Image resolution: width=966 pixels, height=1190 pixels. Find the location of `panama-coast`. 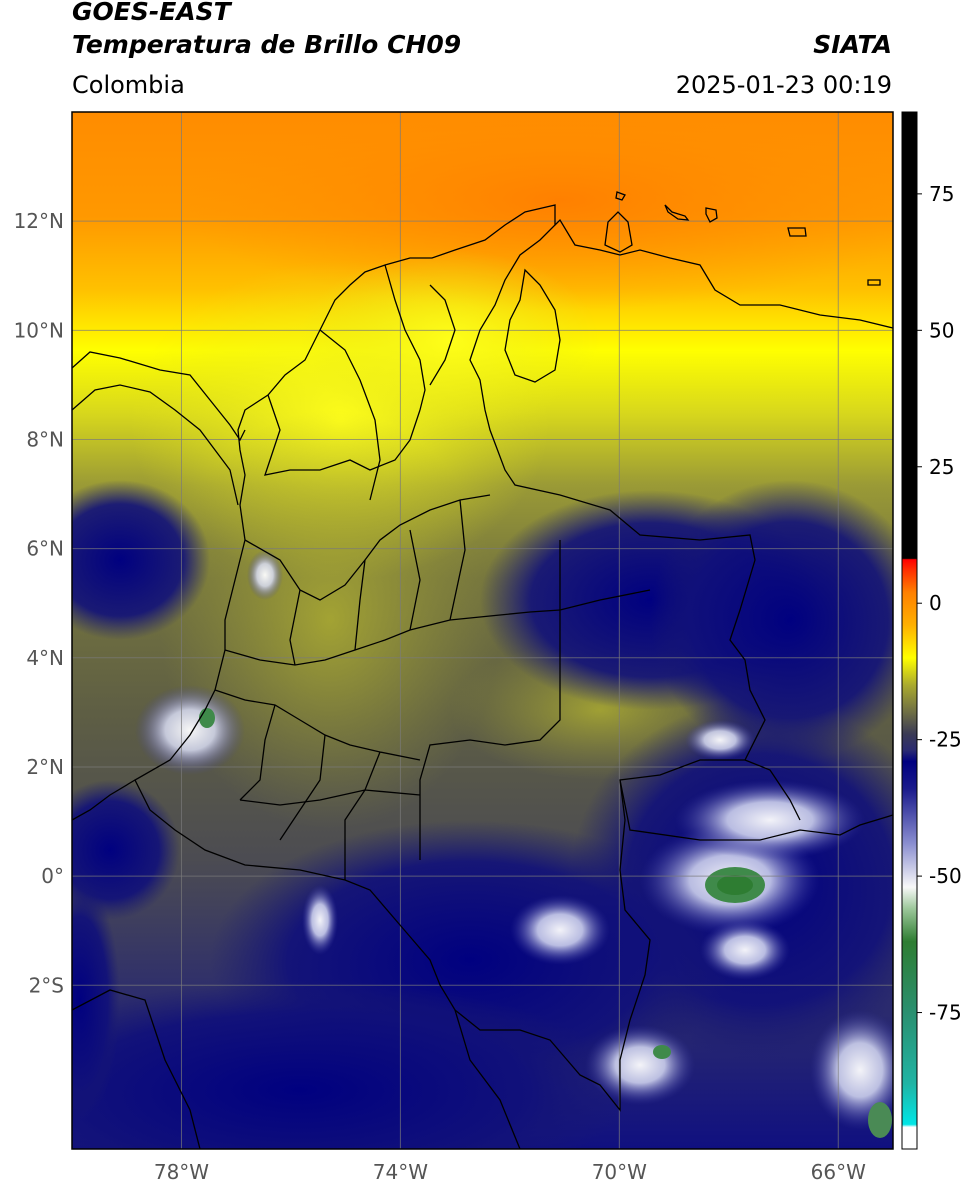

panama-coast is located at coordinates (159, 396).